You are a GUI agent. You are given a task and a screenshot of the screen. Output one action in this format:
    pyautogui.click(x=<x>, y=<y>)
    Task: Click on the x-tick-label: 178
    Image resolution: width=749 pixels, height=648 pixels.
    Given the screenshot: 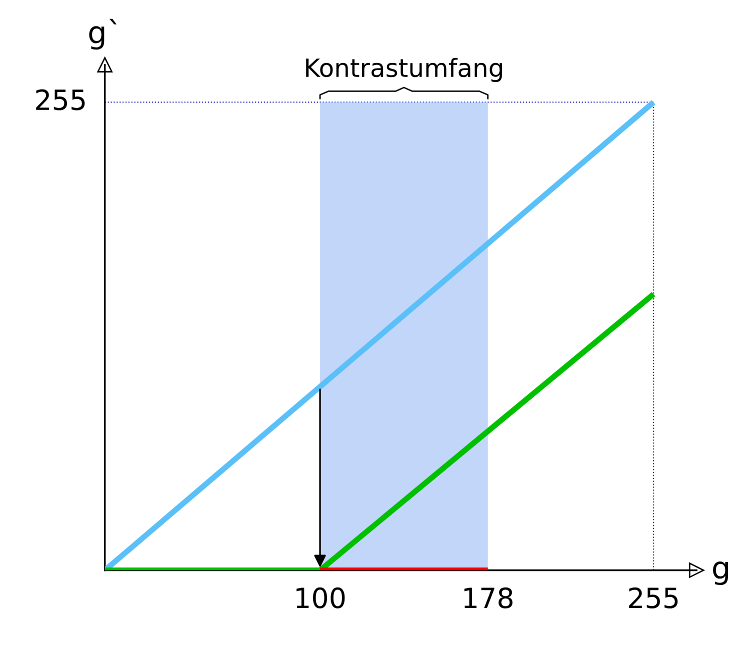 What is the action you would take?
    pyautogui.click(x=488, y=597)
    